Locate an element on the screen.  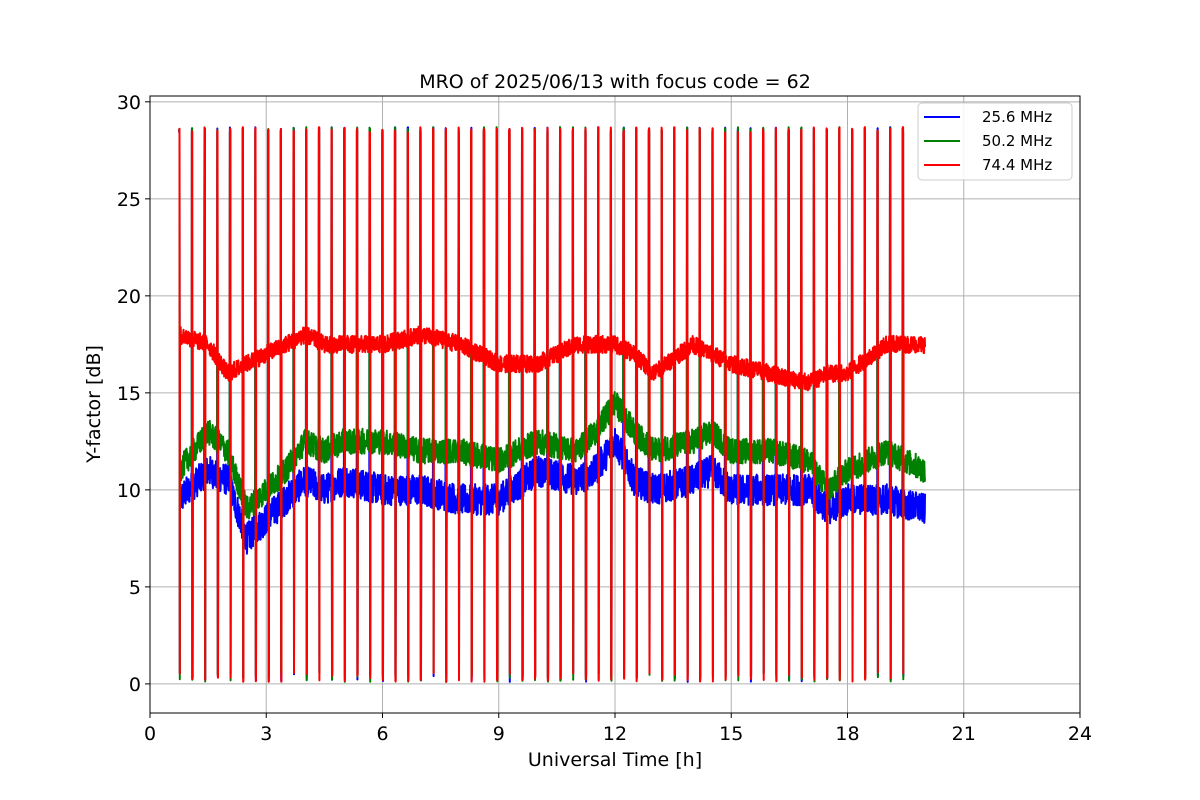
x-axis-label: Universal Time [h] is located at coordinates (615, 760).